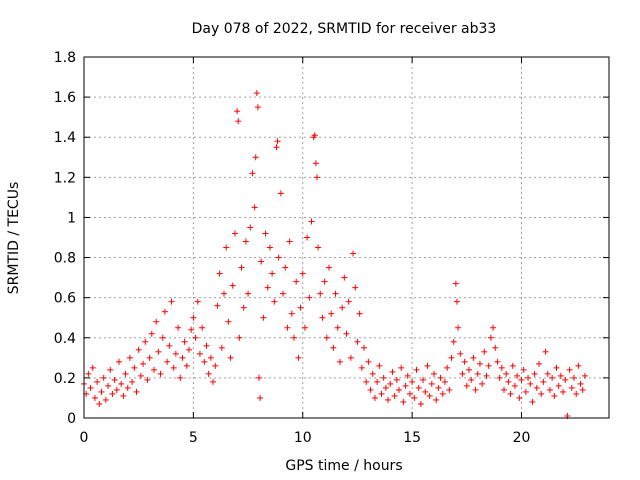 This screenshot has width=640, height=480. Describe the element at coordinates (65, 339) in the screenshot. I see `y-tick-label: 0.4` at that location.